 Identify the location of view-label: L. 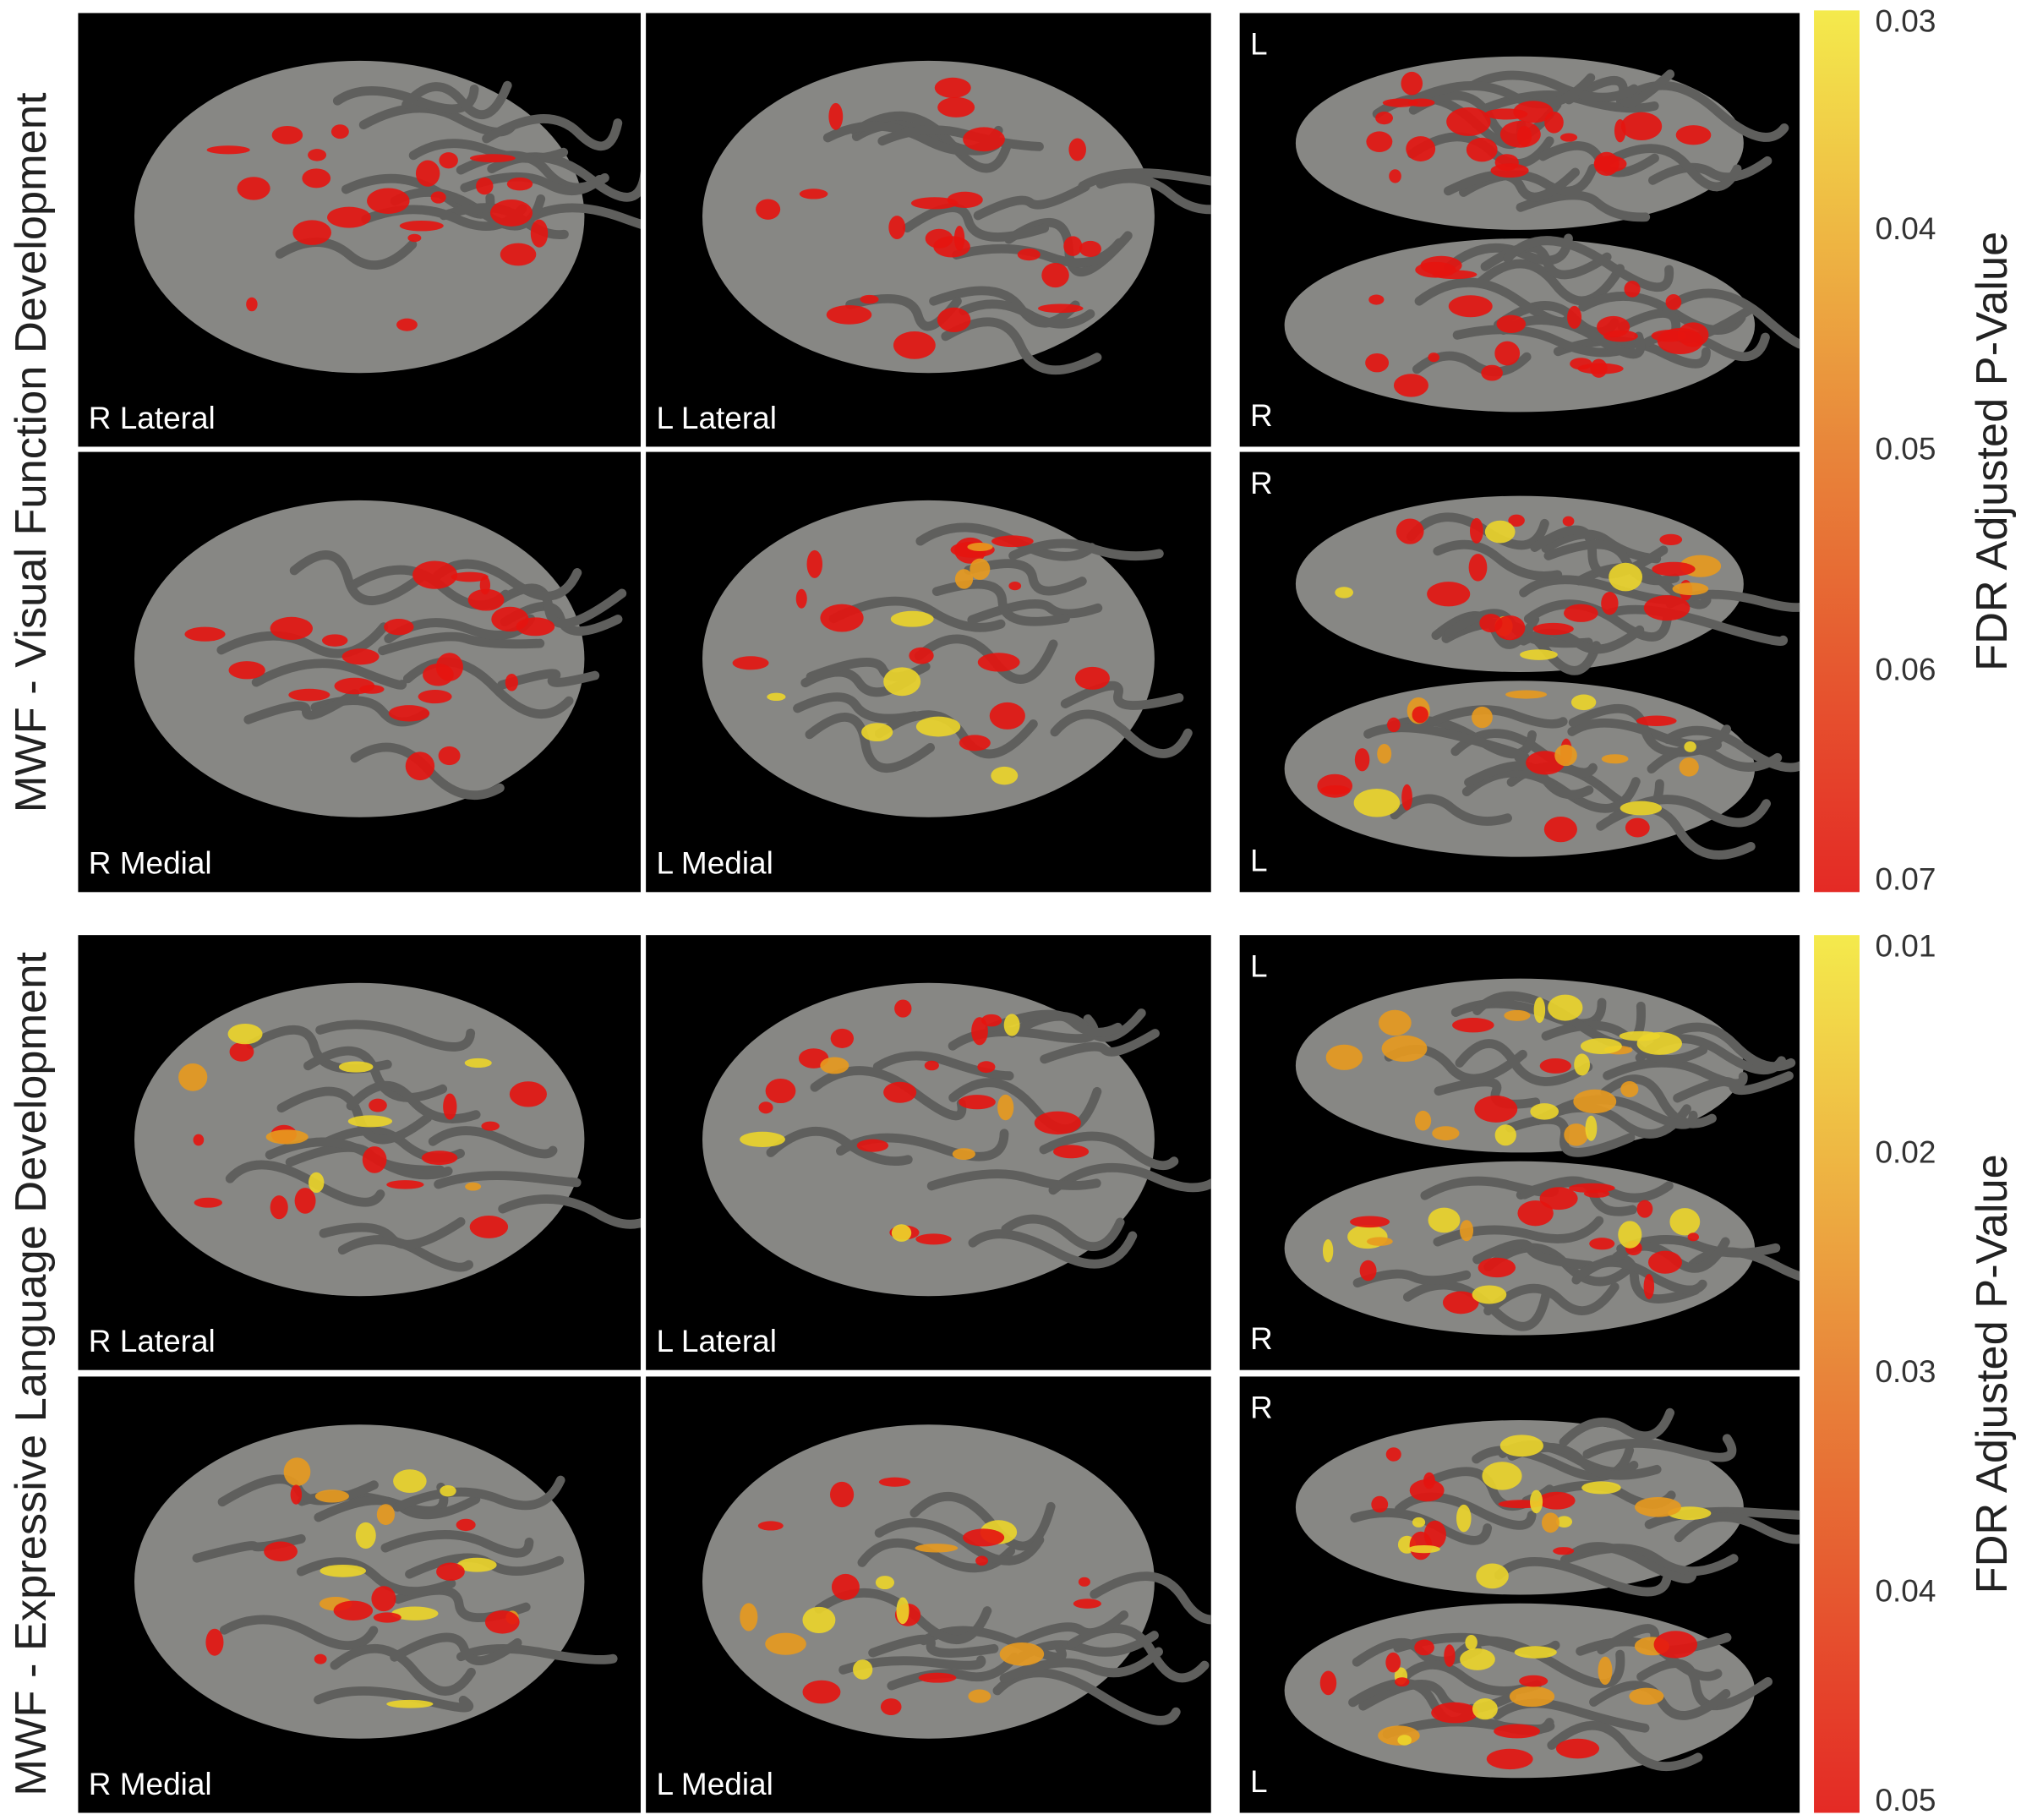
(1259, 1781).